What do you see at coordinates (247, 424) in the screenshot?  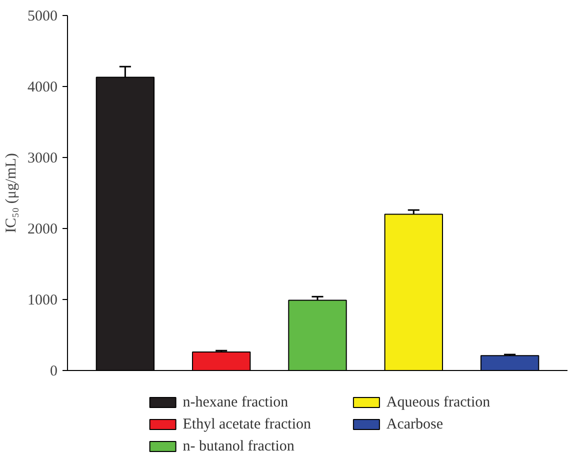 I see `legend-label: Ethyl acetate fraction` at bounding box center [247, 424].